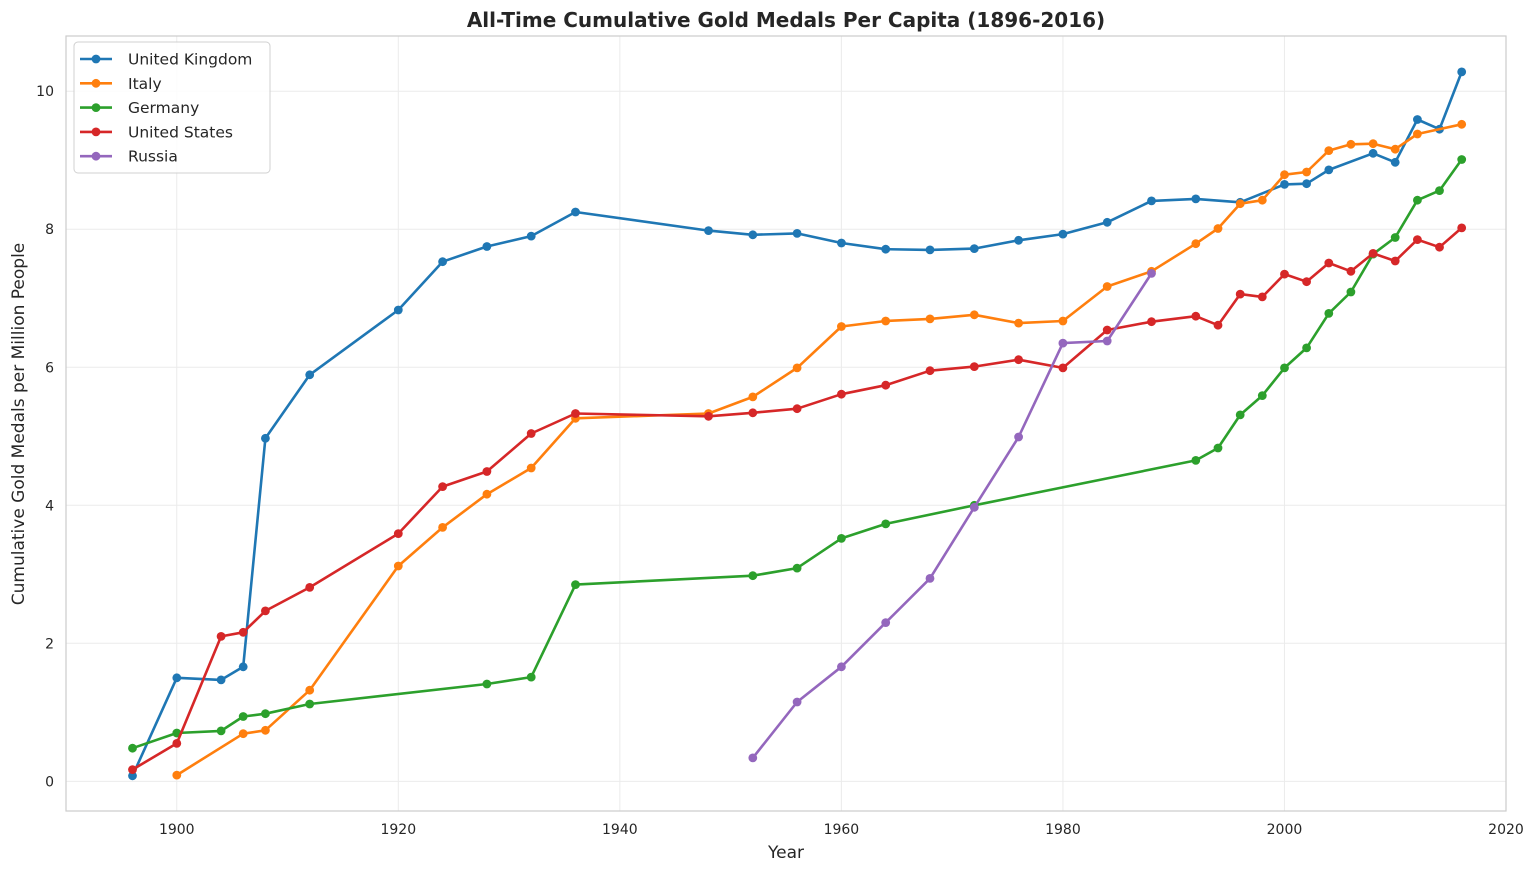 This screenshot has height=873, width=1536. Describe the element at coordinates (49, 782) in the screenshot. I see `y-tick-label: 0` at that location.